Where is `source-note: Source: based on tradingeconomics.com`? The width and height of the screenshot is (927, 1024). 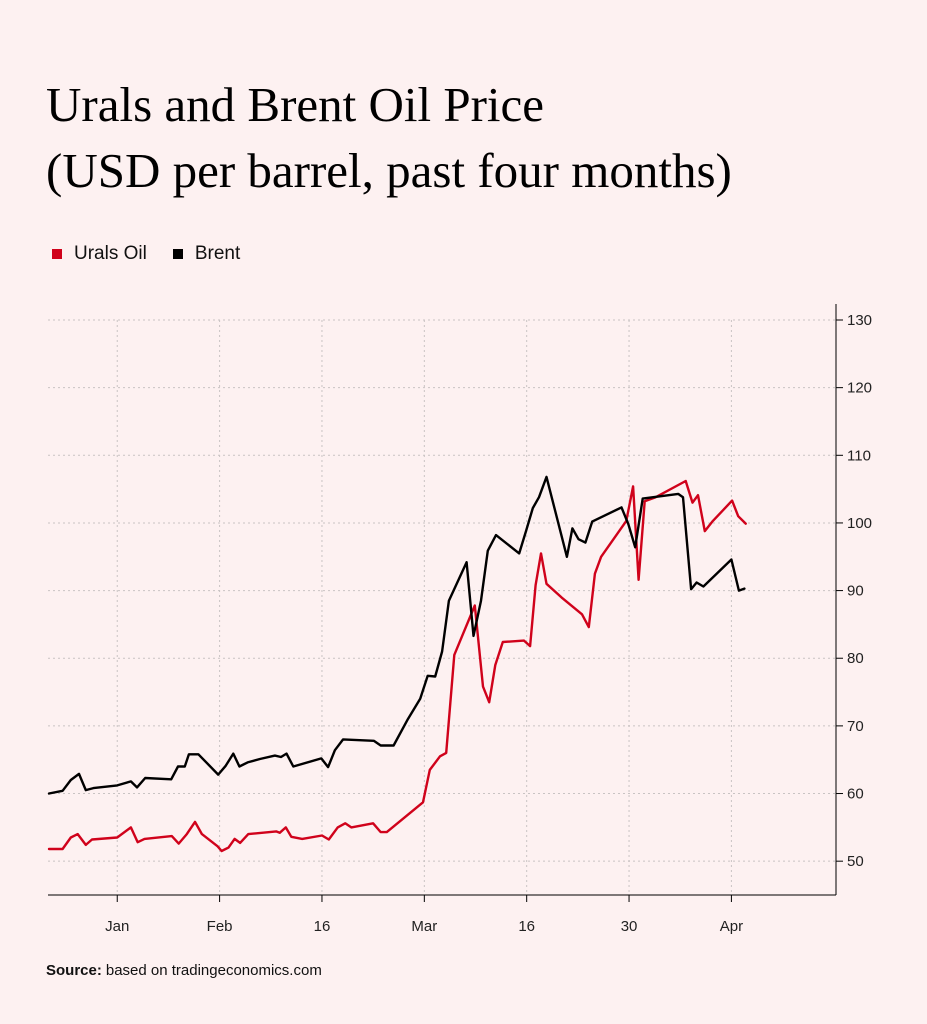
source-note: Source: based on tradingeconomics.com is located at coordinates (184, 970).